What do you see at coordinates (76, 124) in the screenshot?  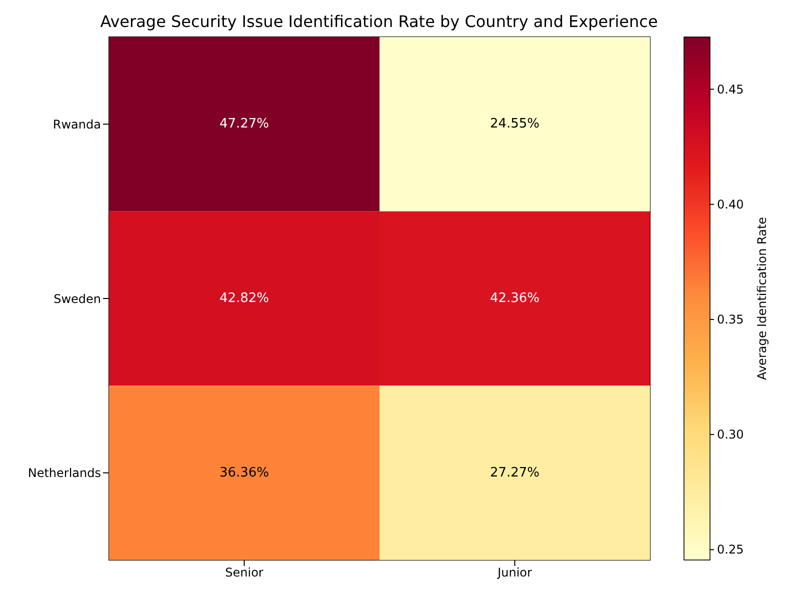 I see `y-tick-label: Rwanda` at bounding box center [76, 124].